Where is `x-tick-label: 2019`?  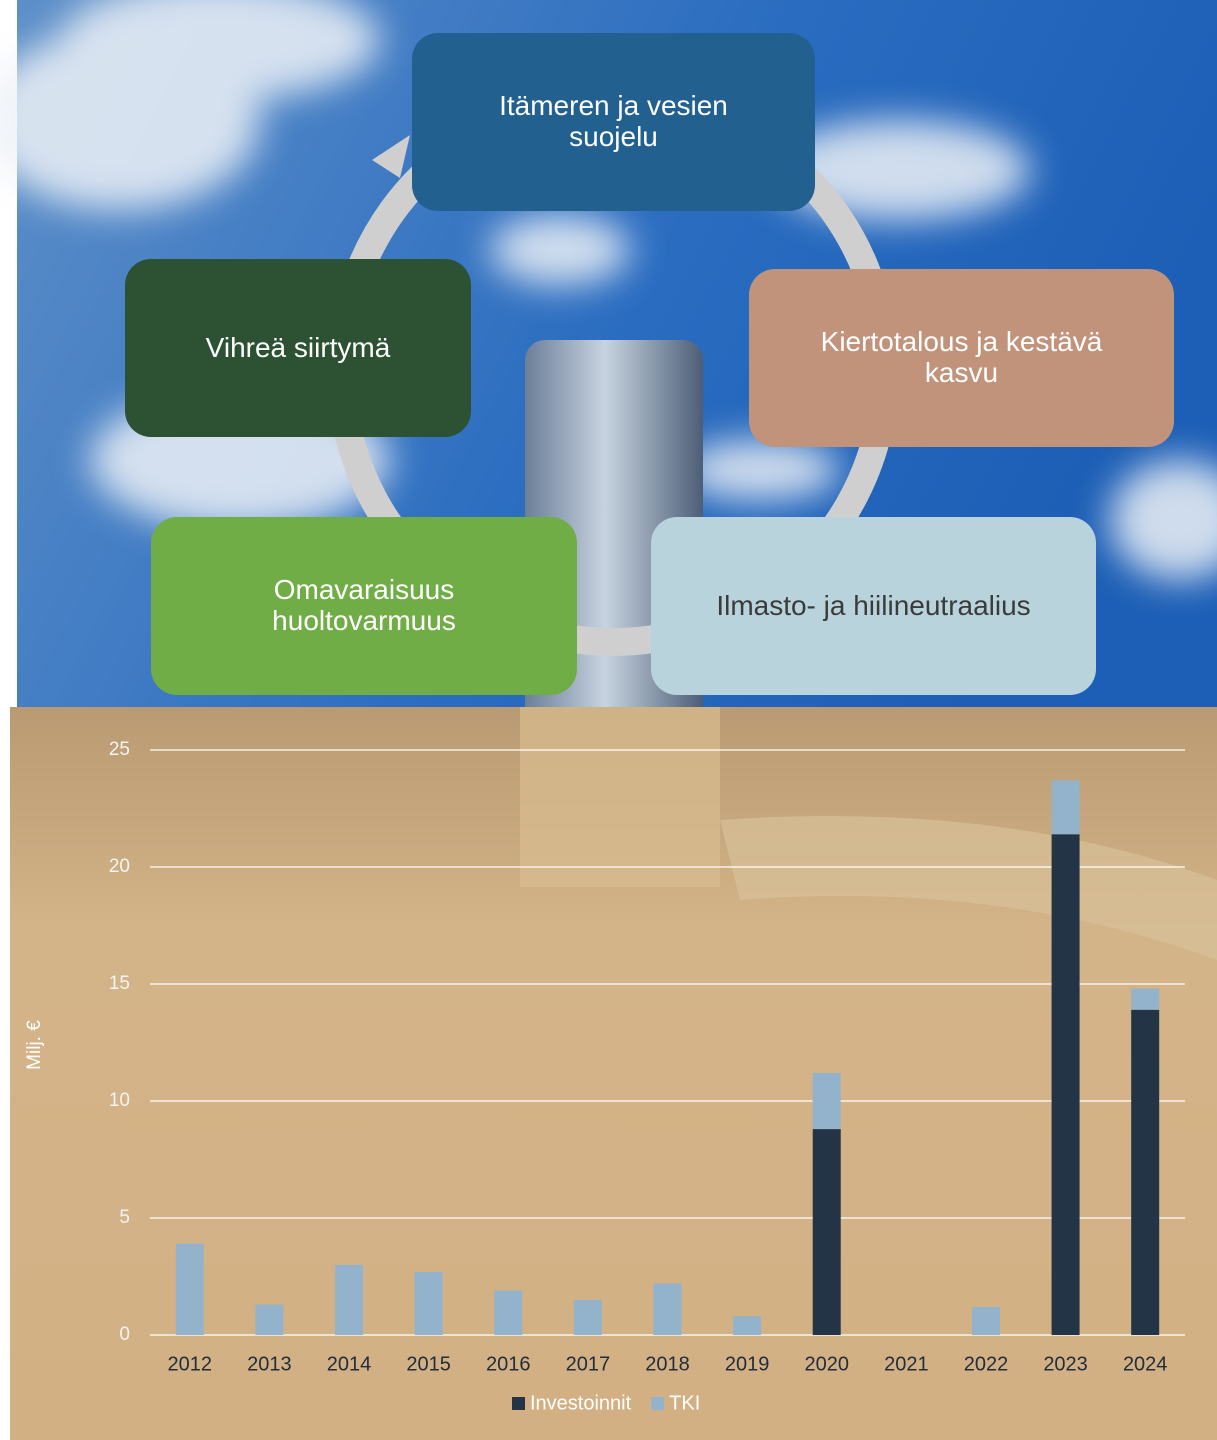
x-tick-label: 2019 is located at coordinates (747, 1364).